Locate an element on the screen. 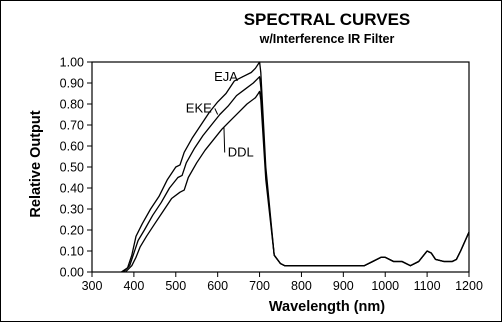  y-tick-label: 0.80 is located at coordinates (72, 105).